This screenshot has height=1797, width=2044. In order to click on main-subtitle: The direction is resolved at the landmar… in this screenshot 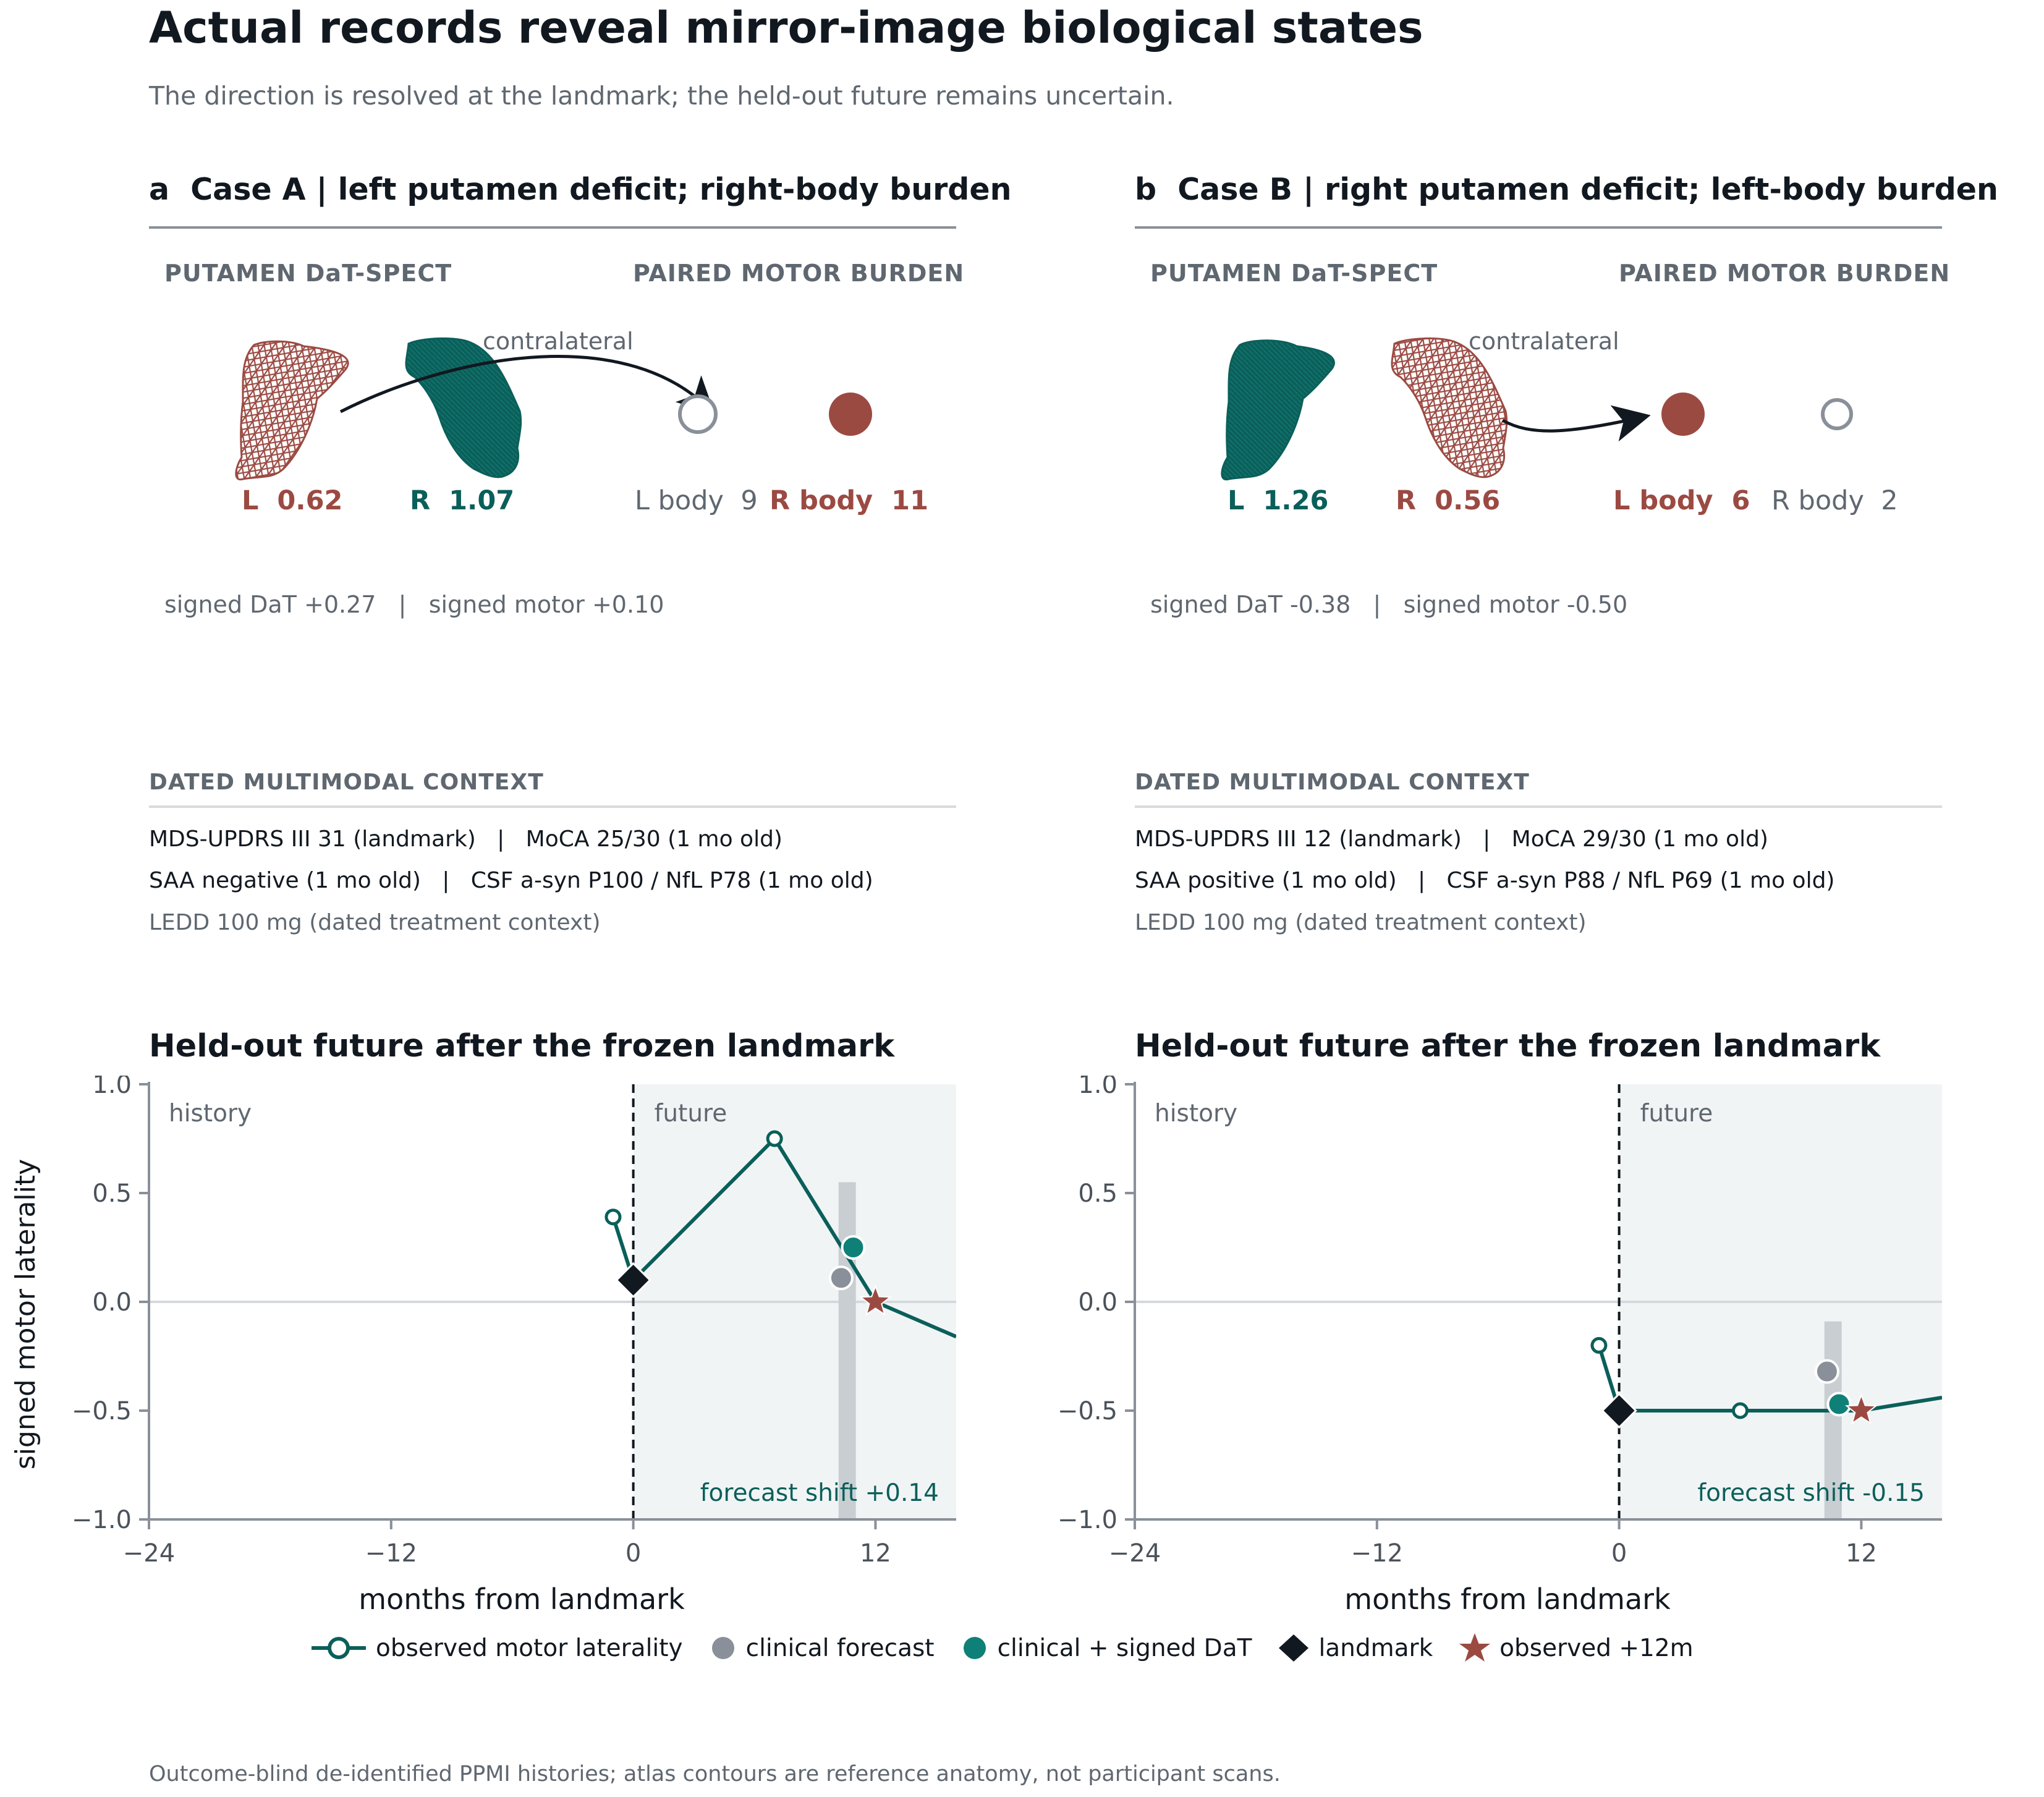, I will do `click(662, 96)`.